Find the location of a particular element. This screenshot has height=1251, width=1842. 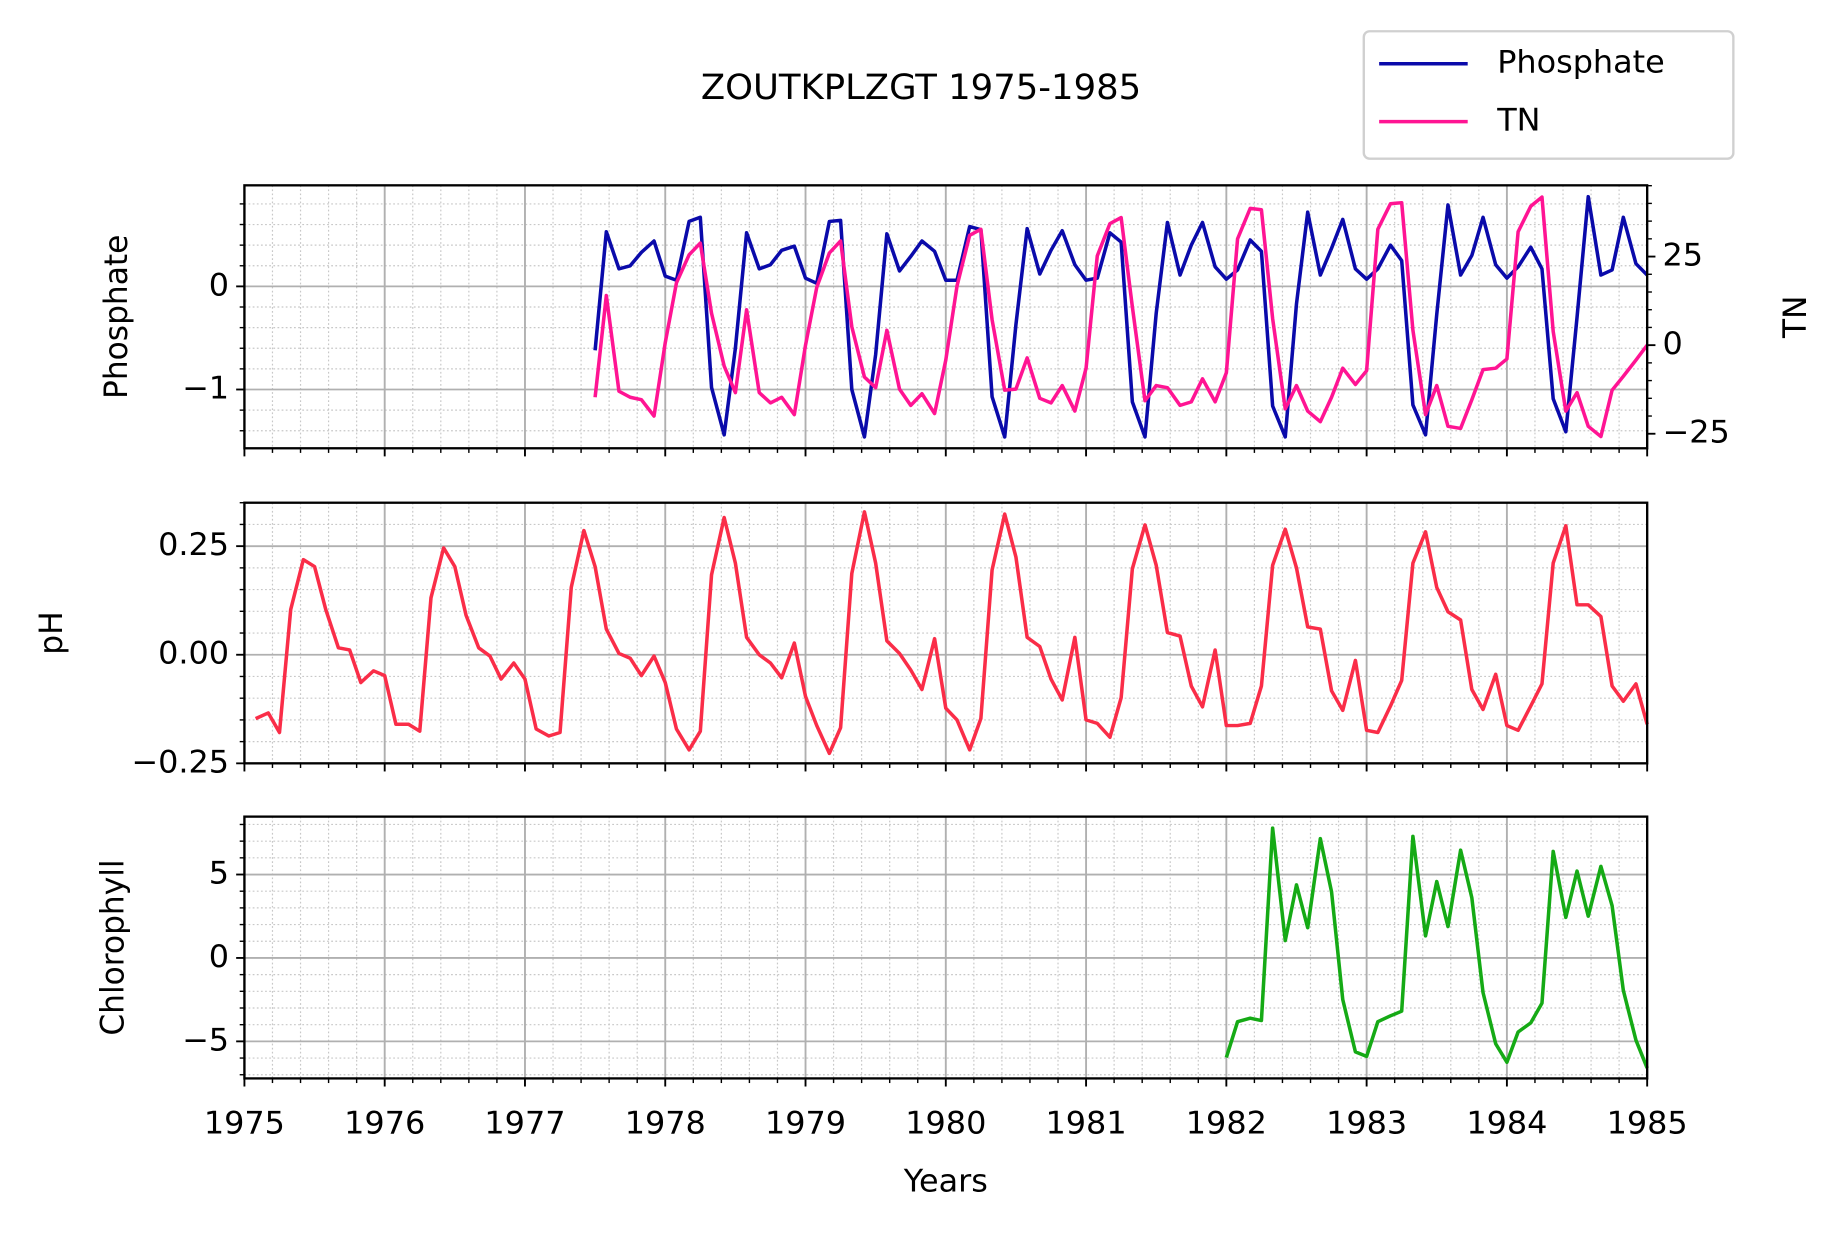

legend: Phosphate TN is located at coordinates (1522, 92).